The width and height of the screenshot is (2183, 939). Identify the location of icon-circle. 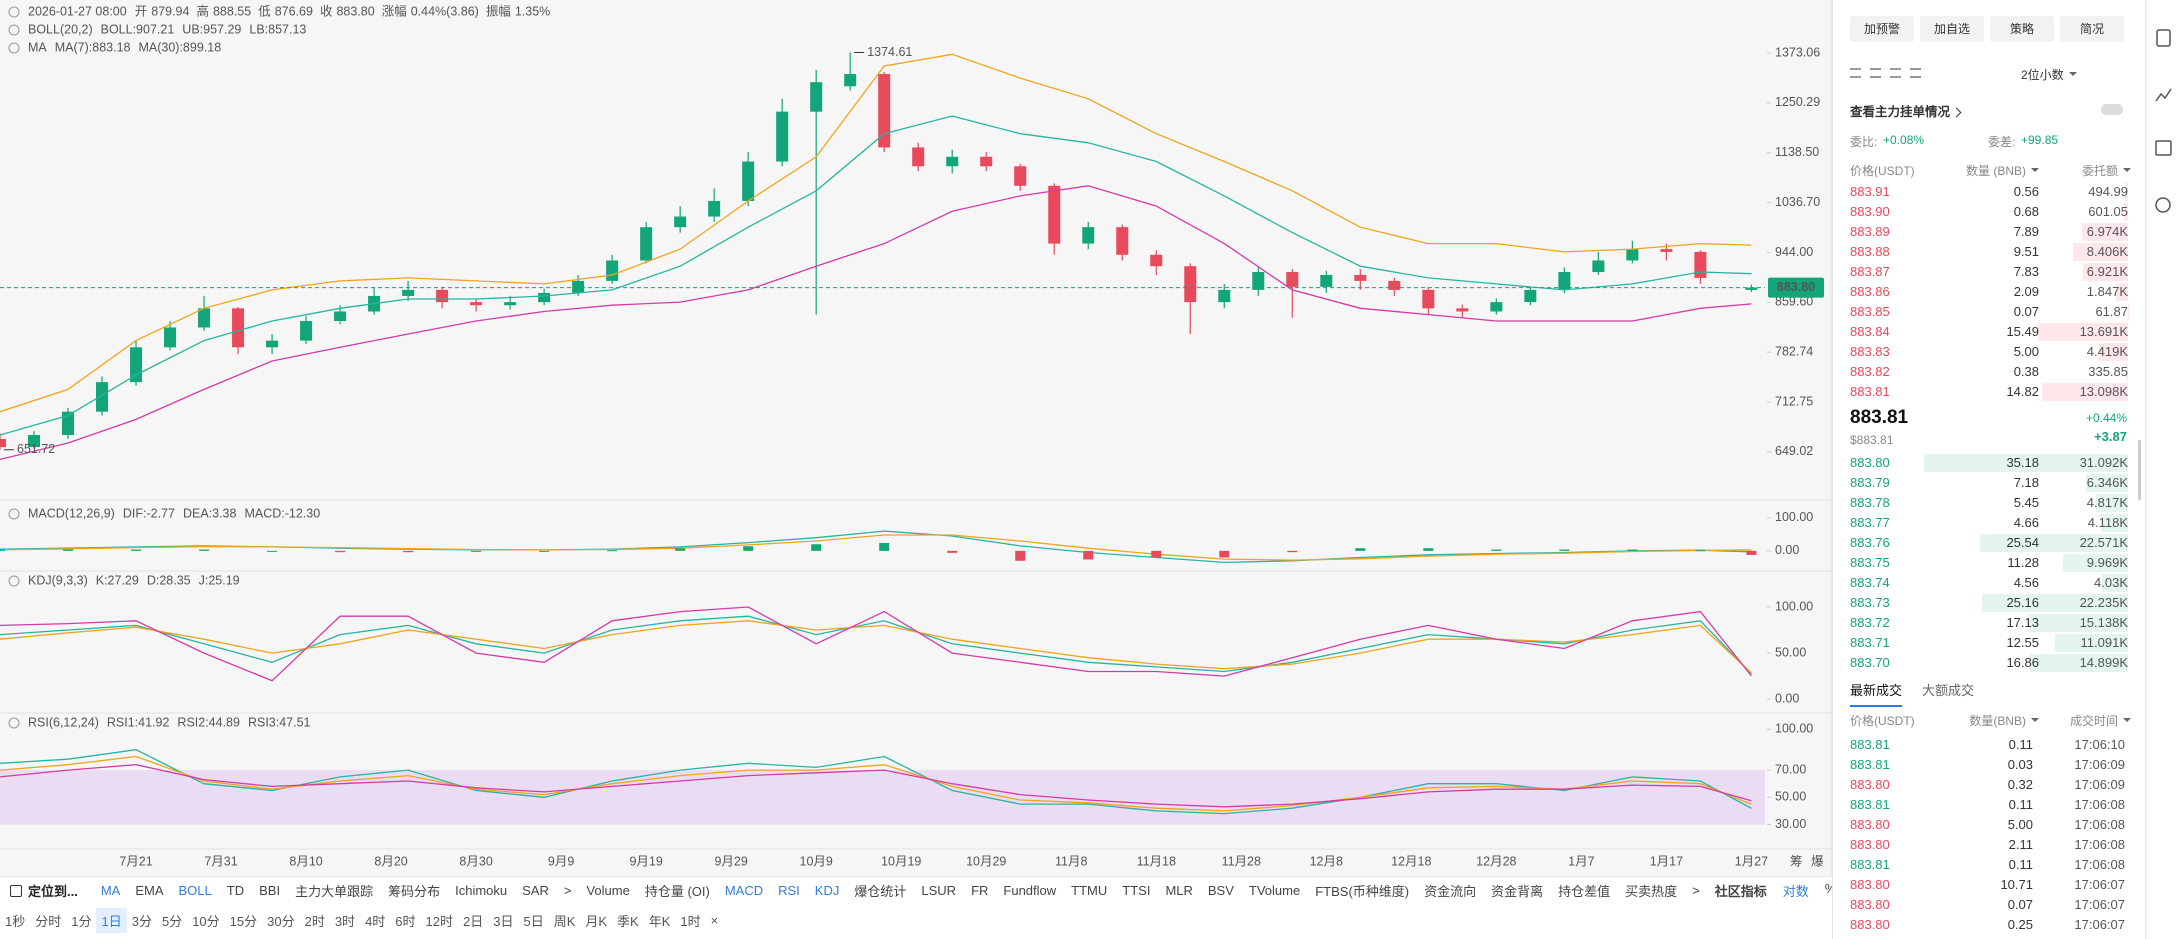
(2163, 205).